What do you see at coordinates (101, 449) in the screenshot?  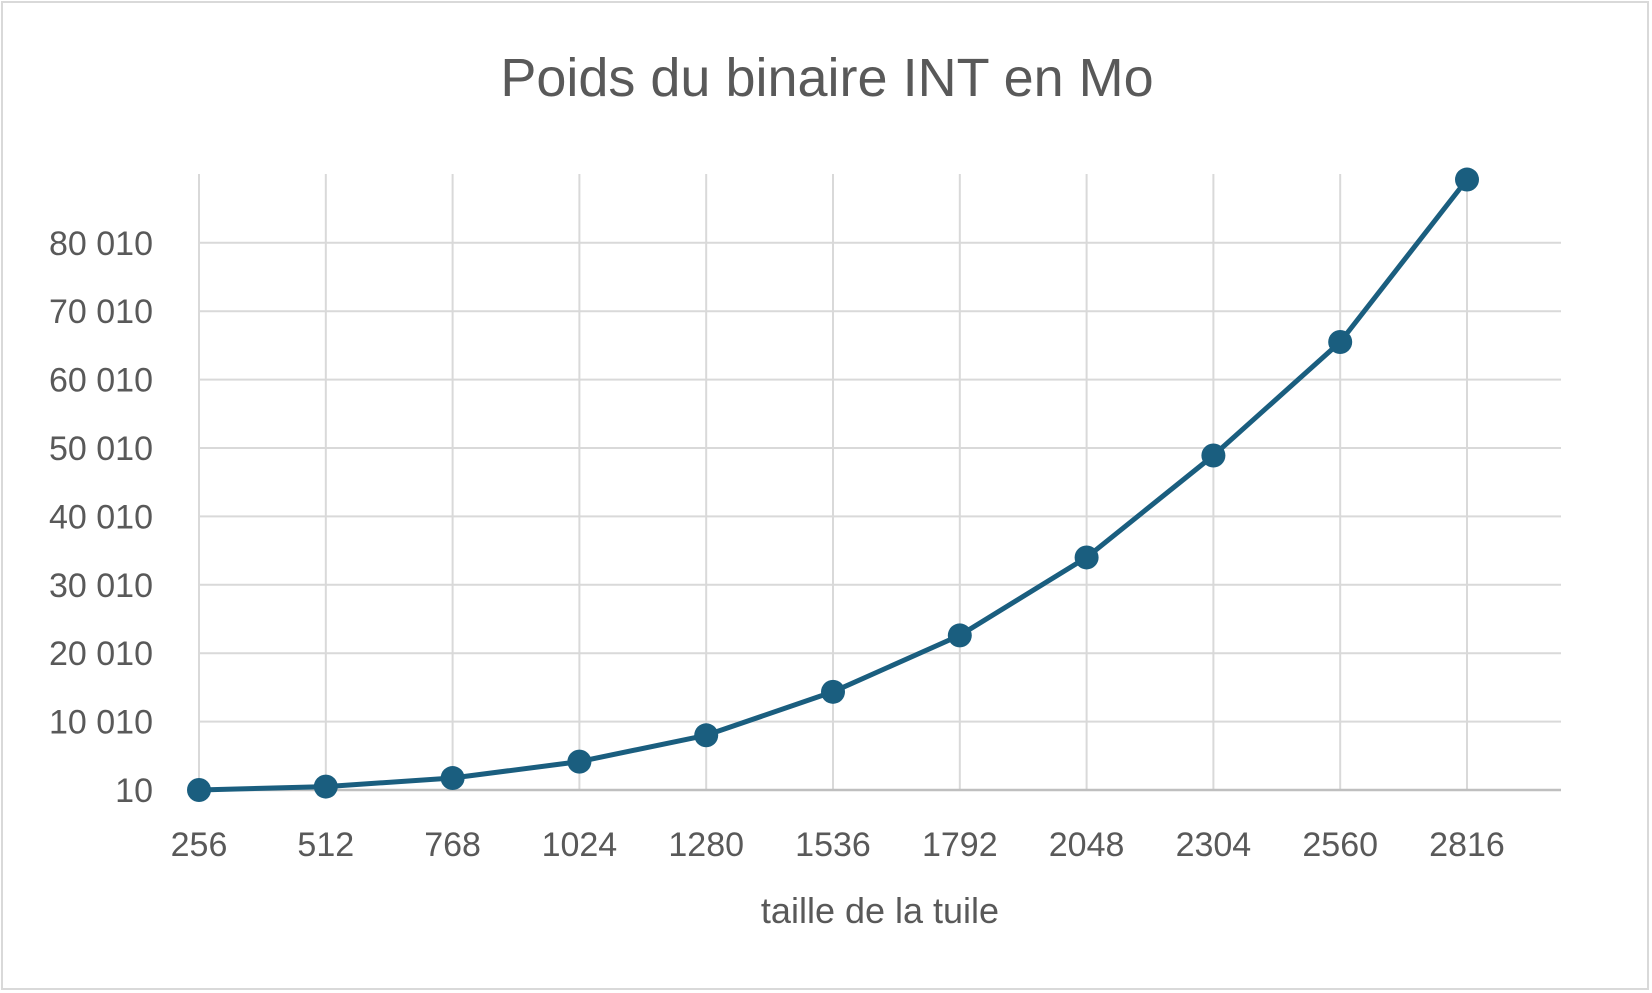 I see `y-tick-label: 50 010` at bounding box center [101, 449].